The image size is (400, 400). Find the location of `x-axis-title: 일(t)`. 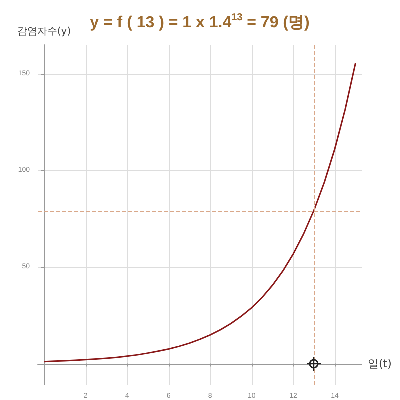

x-axis-title: 일(t) is located at coordinates (380, 363).